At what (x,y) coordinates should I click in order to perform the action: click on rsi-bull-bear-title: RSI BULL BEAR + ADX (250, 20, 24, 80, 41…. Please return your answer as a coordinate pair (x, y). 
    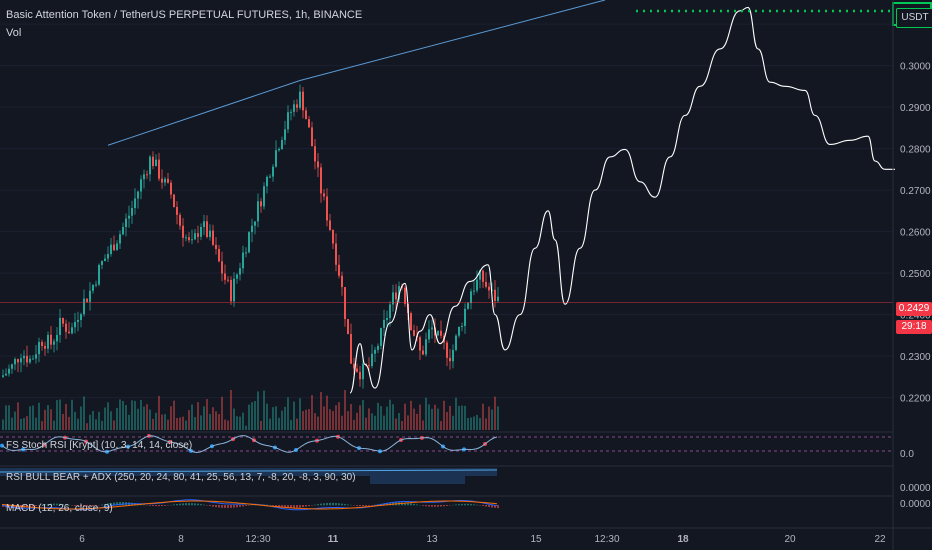
    Looking at the image, I should click on (181, 477).